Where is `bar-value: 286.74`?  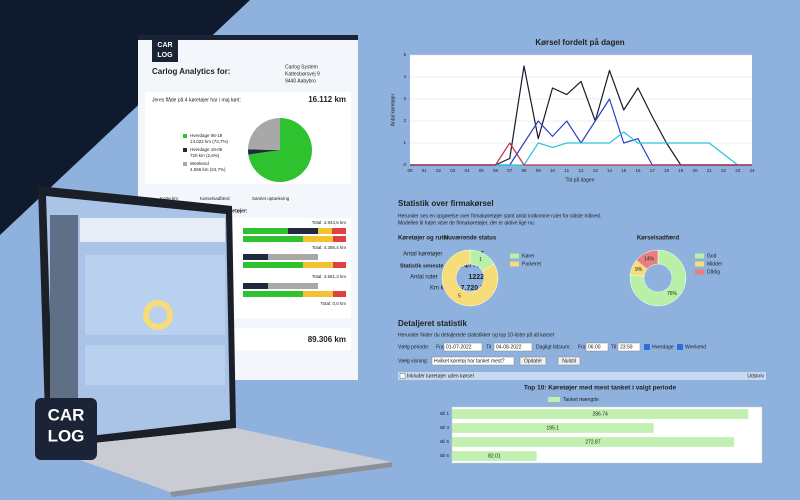
bar-value: 286.74 is located at coordinates (601, 414).